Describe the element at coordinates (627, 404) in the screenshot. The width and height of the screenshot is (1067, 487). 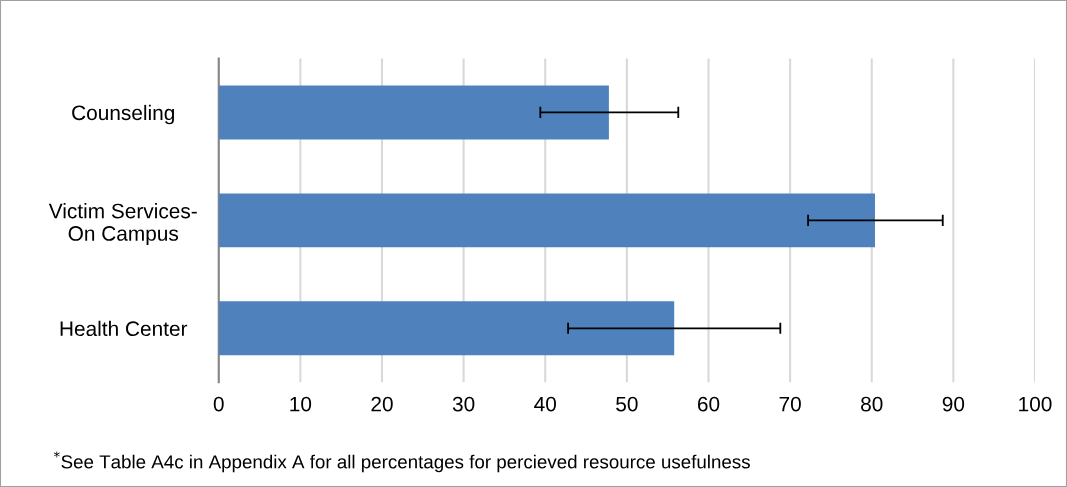
I see `x-tick-label: 50` at that location.